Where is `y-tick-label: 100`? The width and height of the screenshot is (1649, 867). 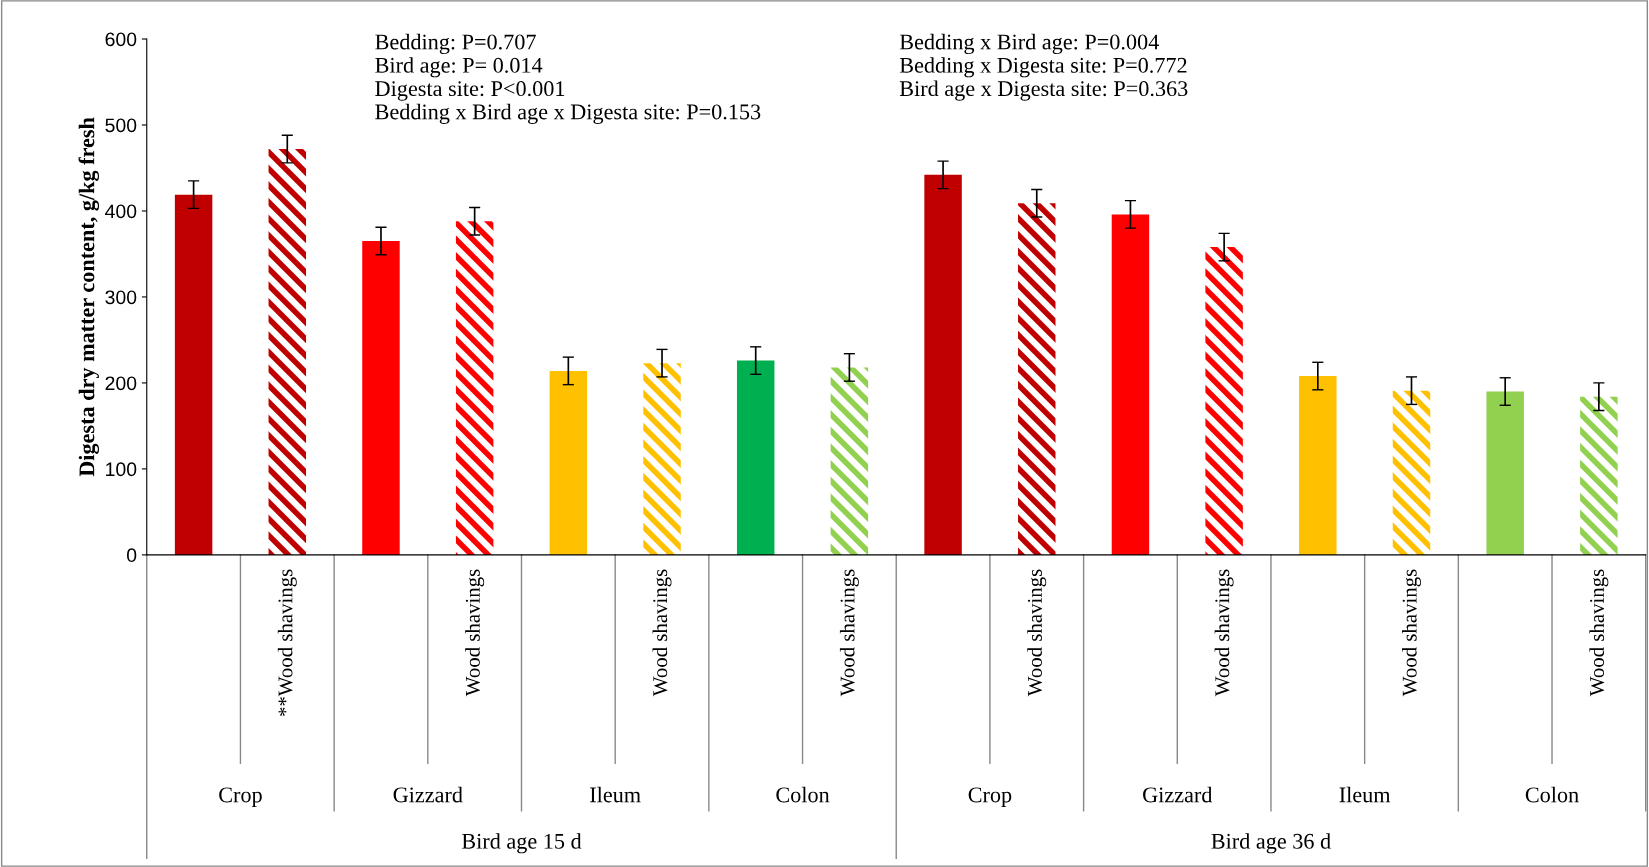 y-tick-label: 100 is located at coordinates (121, 469).